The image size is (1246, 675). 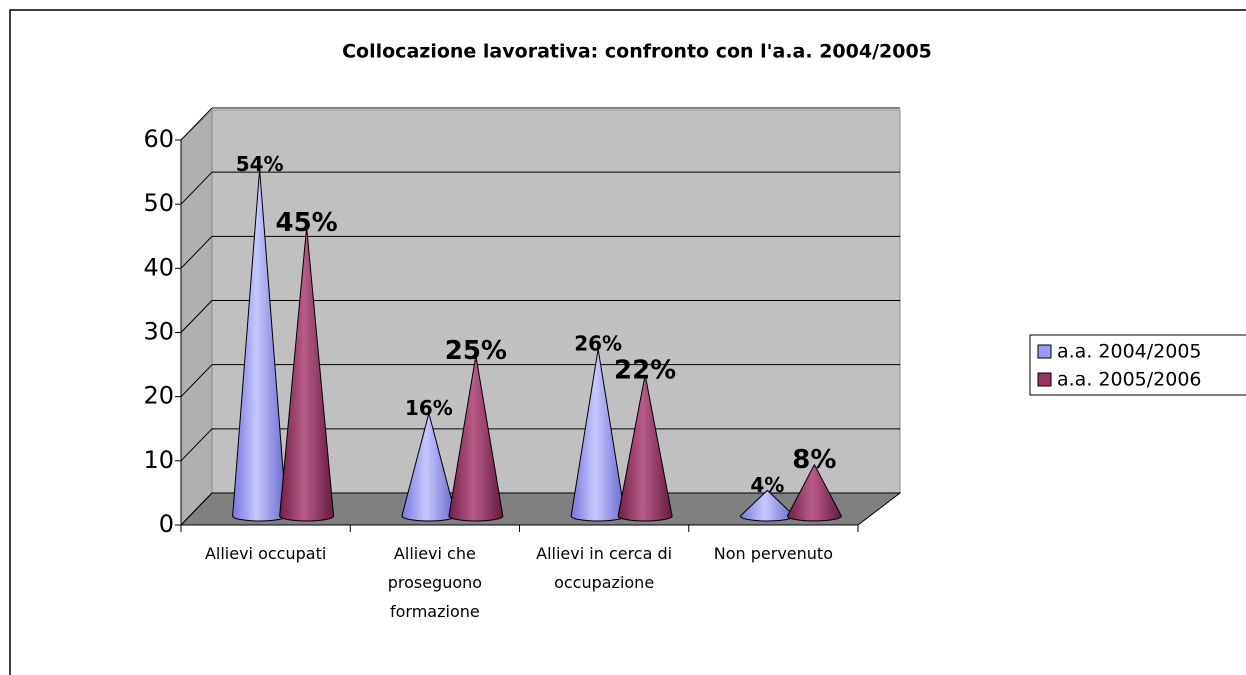 I want to click on data-label: 8%, so click(x=814, y=460).